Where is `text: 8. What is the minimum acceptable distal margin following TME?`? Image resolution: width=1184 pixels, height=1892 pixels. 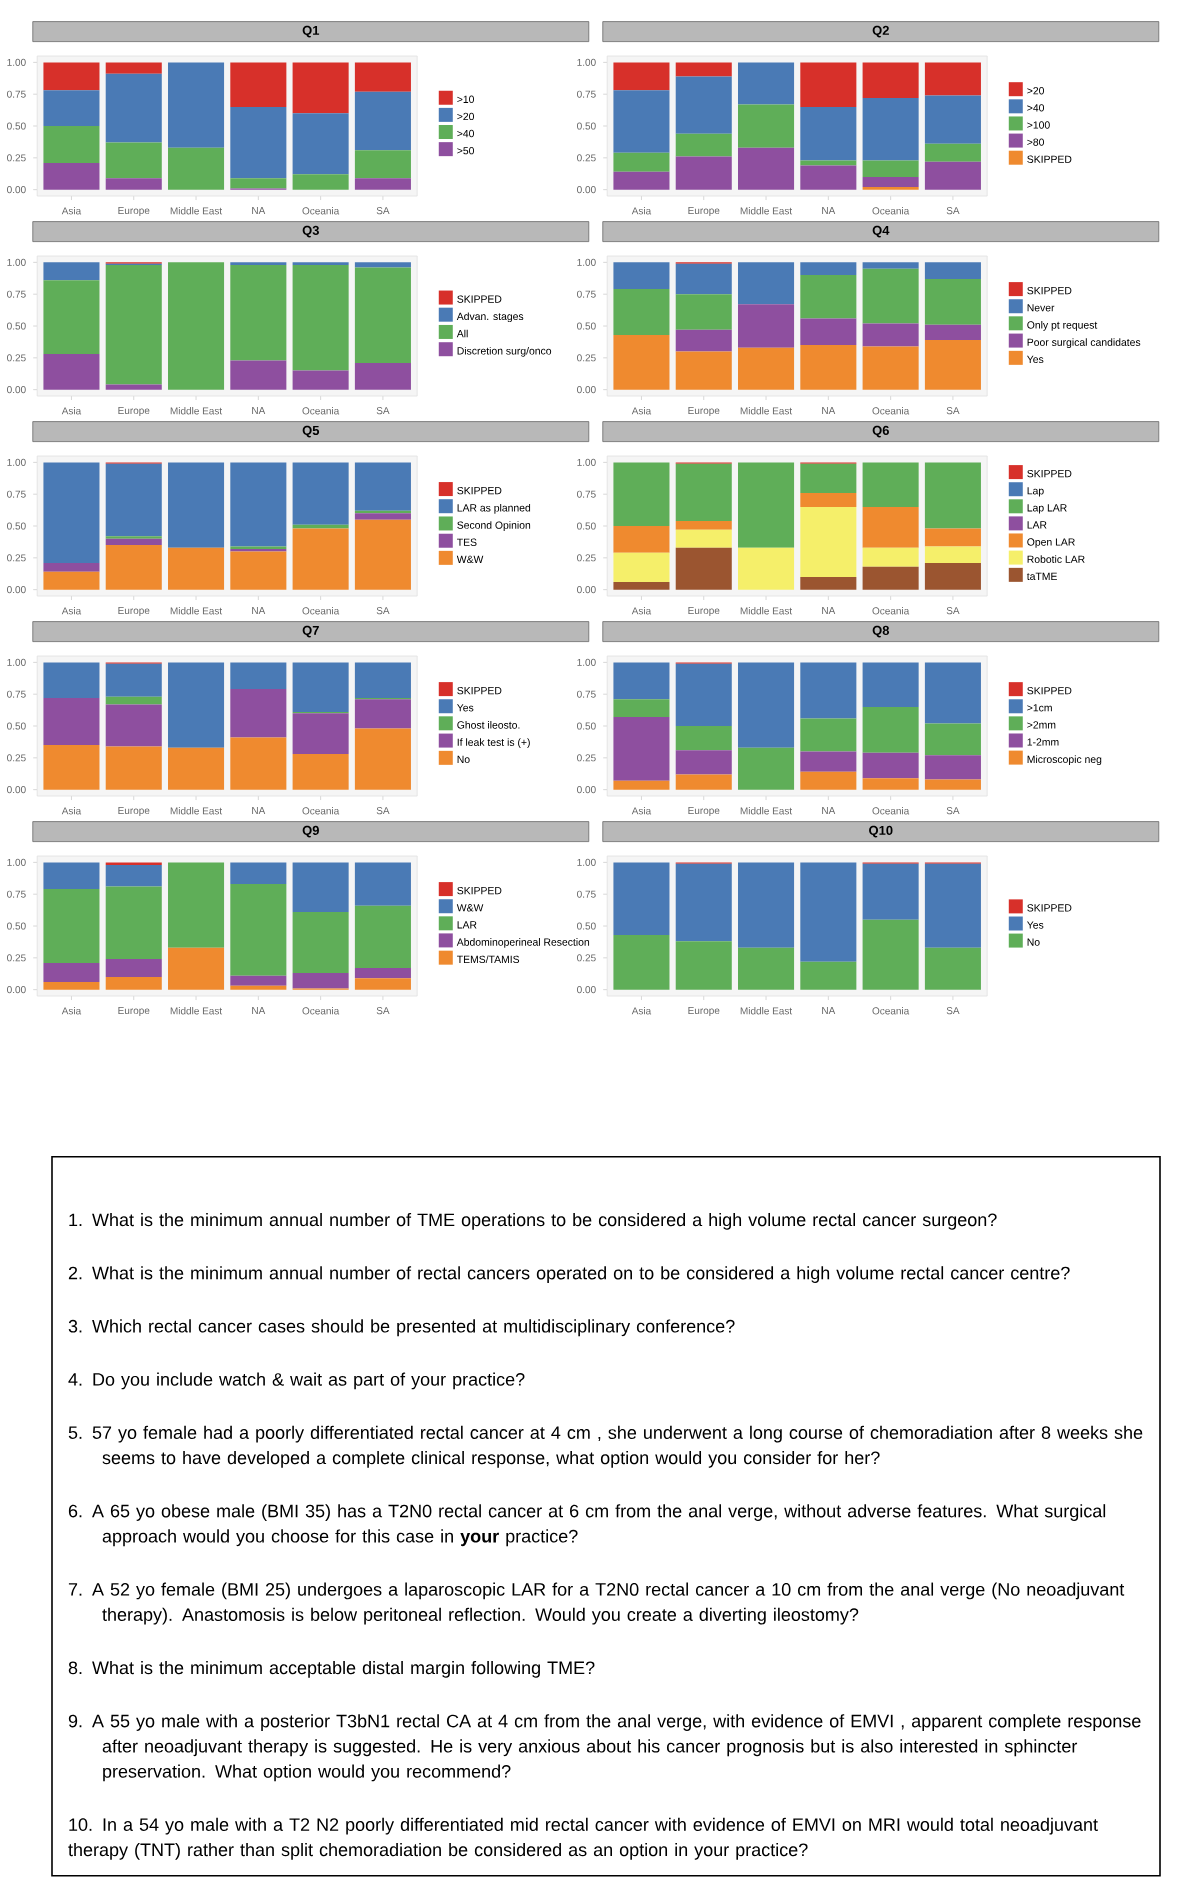
text: 8. What is the minimum acceptable distal margin following TME? is located at coordinates (332, 1669).